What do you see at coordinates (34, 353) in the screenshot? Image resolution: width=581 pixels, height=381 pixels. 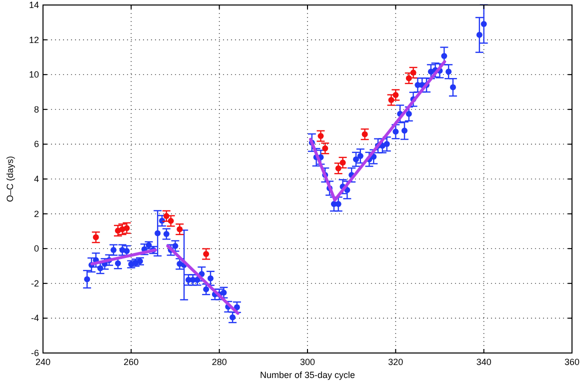 I see `y-tick-label: -6` at bounding box center [34, 353].